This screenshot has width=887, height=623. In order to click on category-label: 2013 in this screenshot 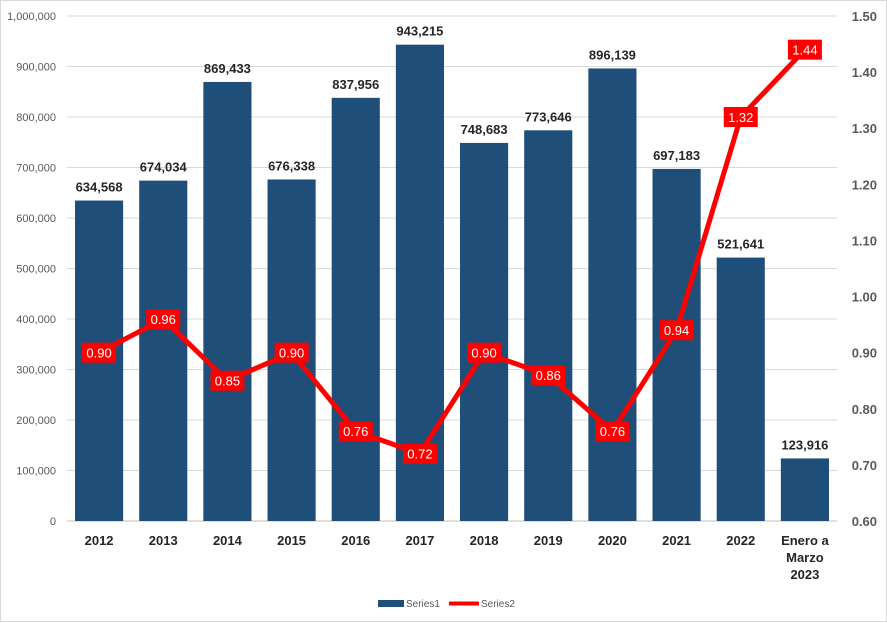, I will do `click(163, 540)`.